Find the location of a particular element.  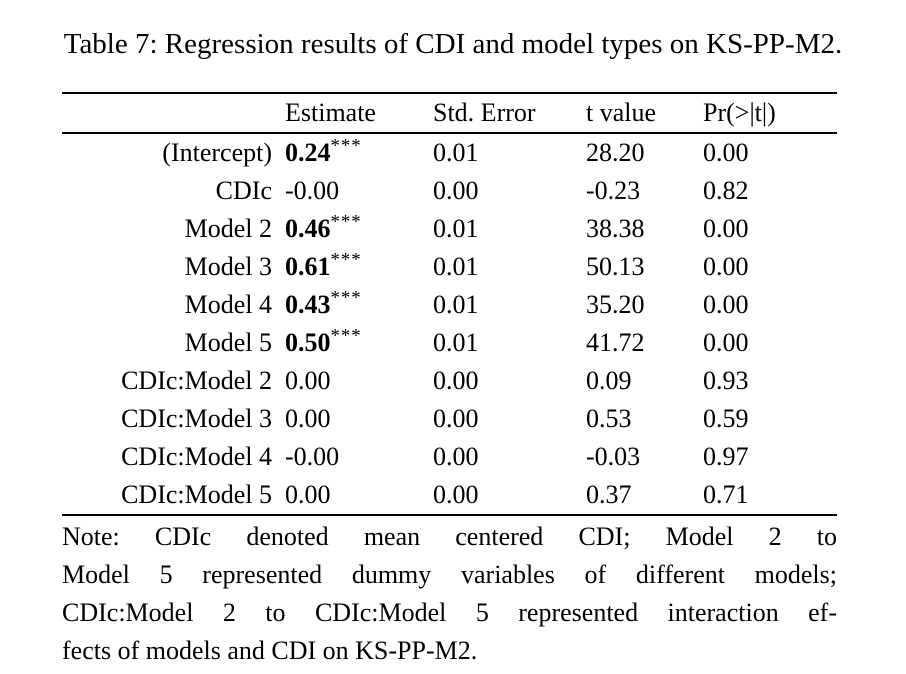

row-label: CDIc is located at coordinates (243, 190).